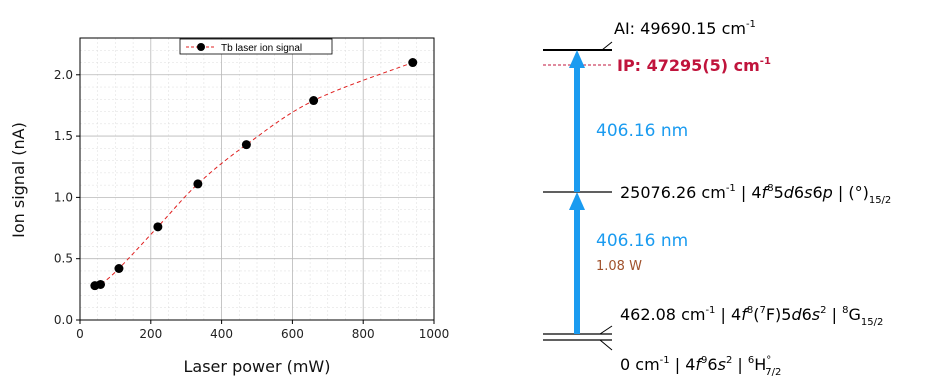  Describe the element at coordinates (363, 334) in the screenshot. I see `x-tick-label: 800` at that location.